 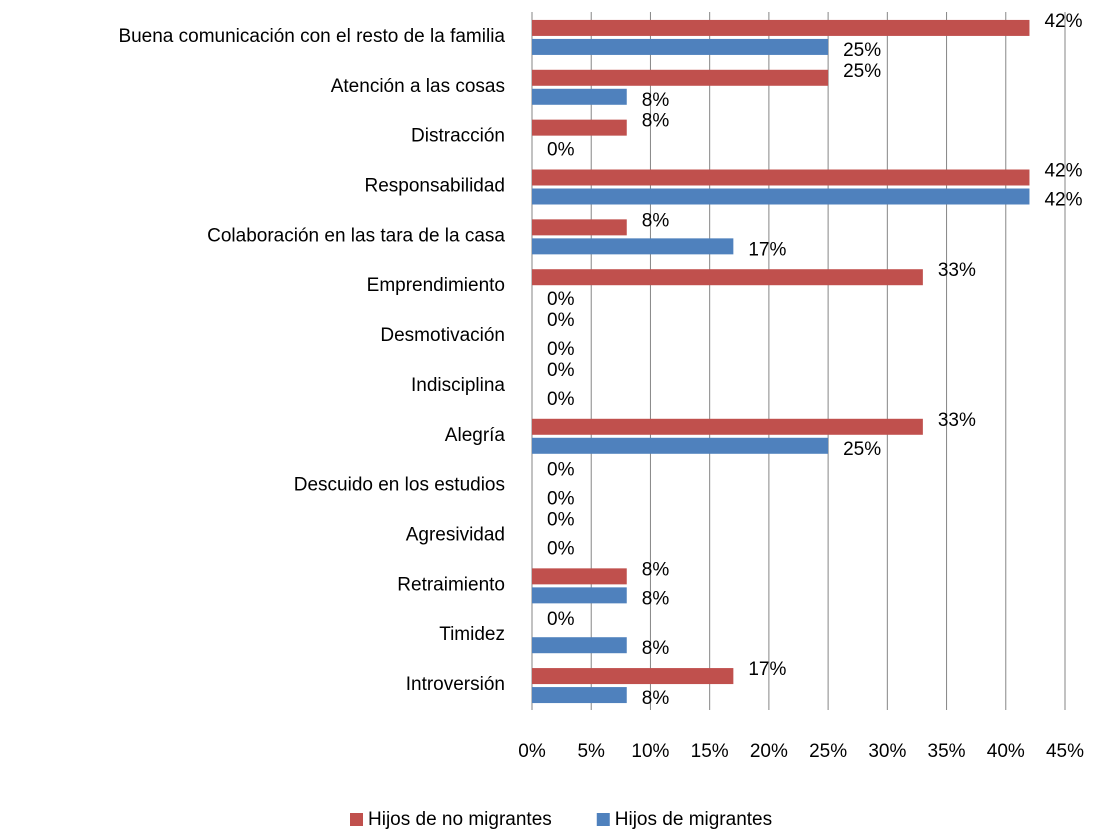 I want to click on y-tick-label: Agresividad, so click(x=455, y=535).